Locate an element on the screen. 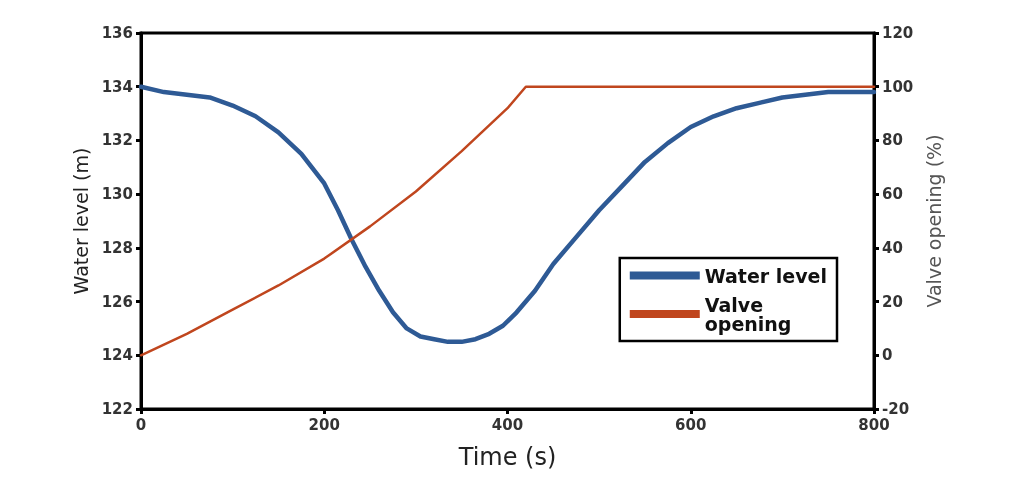  y2-tick-label: 100 is located at coordinates (898, 86).